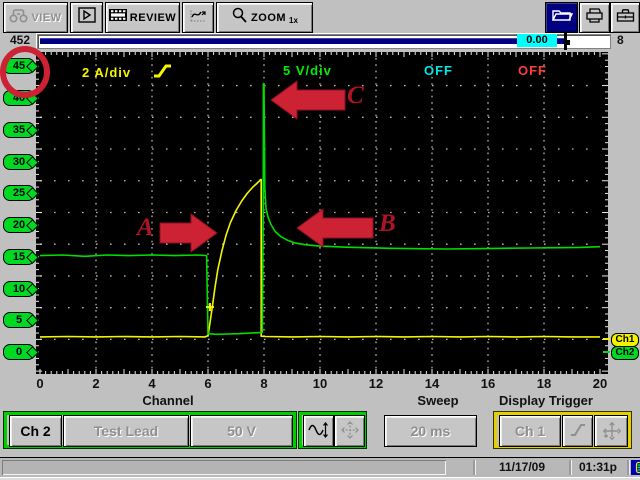 This screenshot has width=640, height=480. Describe the element at coordinates (530, 431) in the screenshot. I see `trigger-source-button: Ch 1` at that location.